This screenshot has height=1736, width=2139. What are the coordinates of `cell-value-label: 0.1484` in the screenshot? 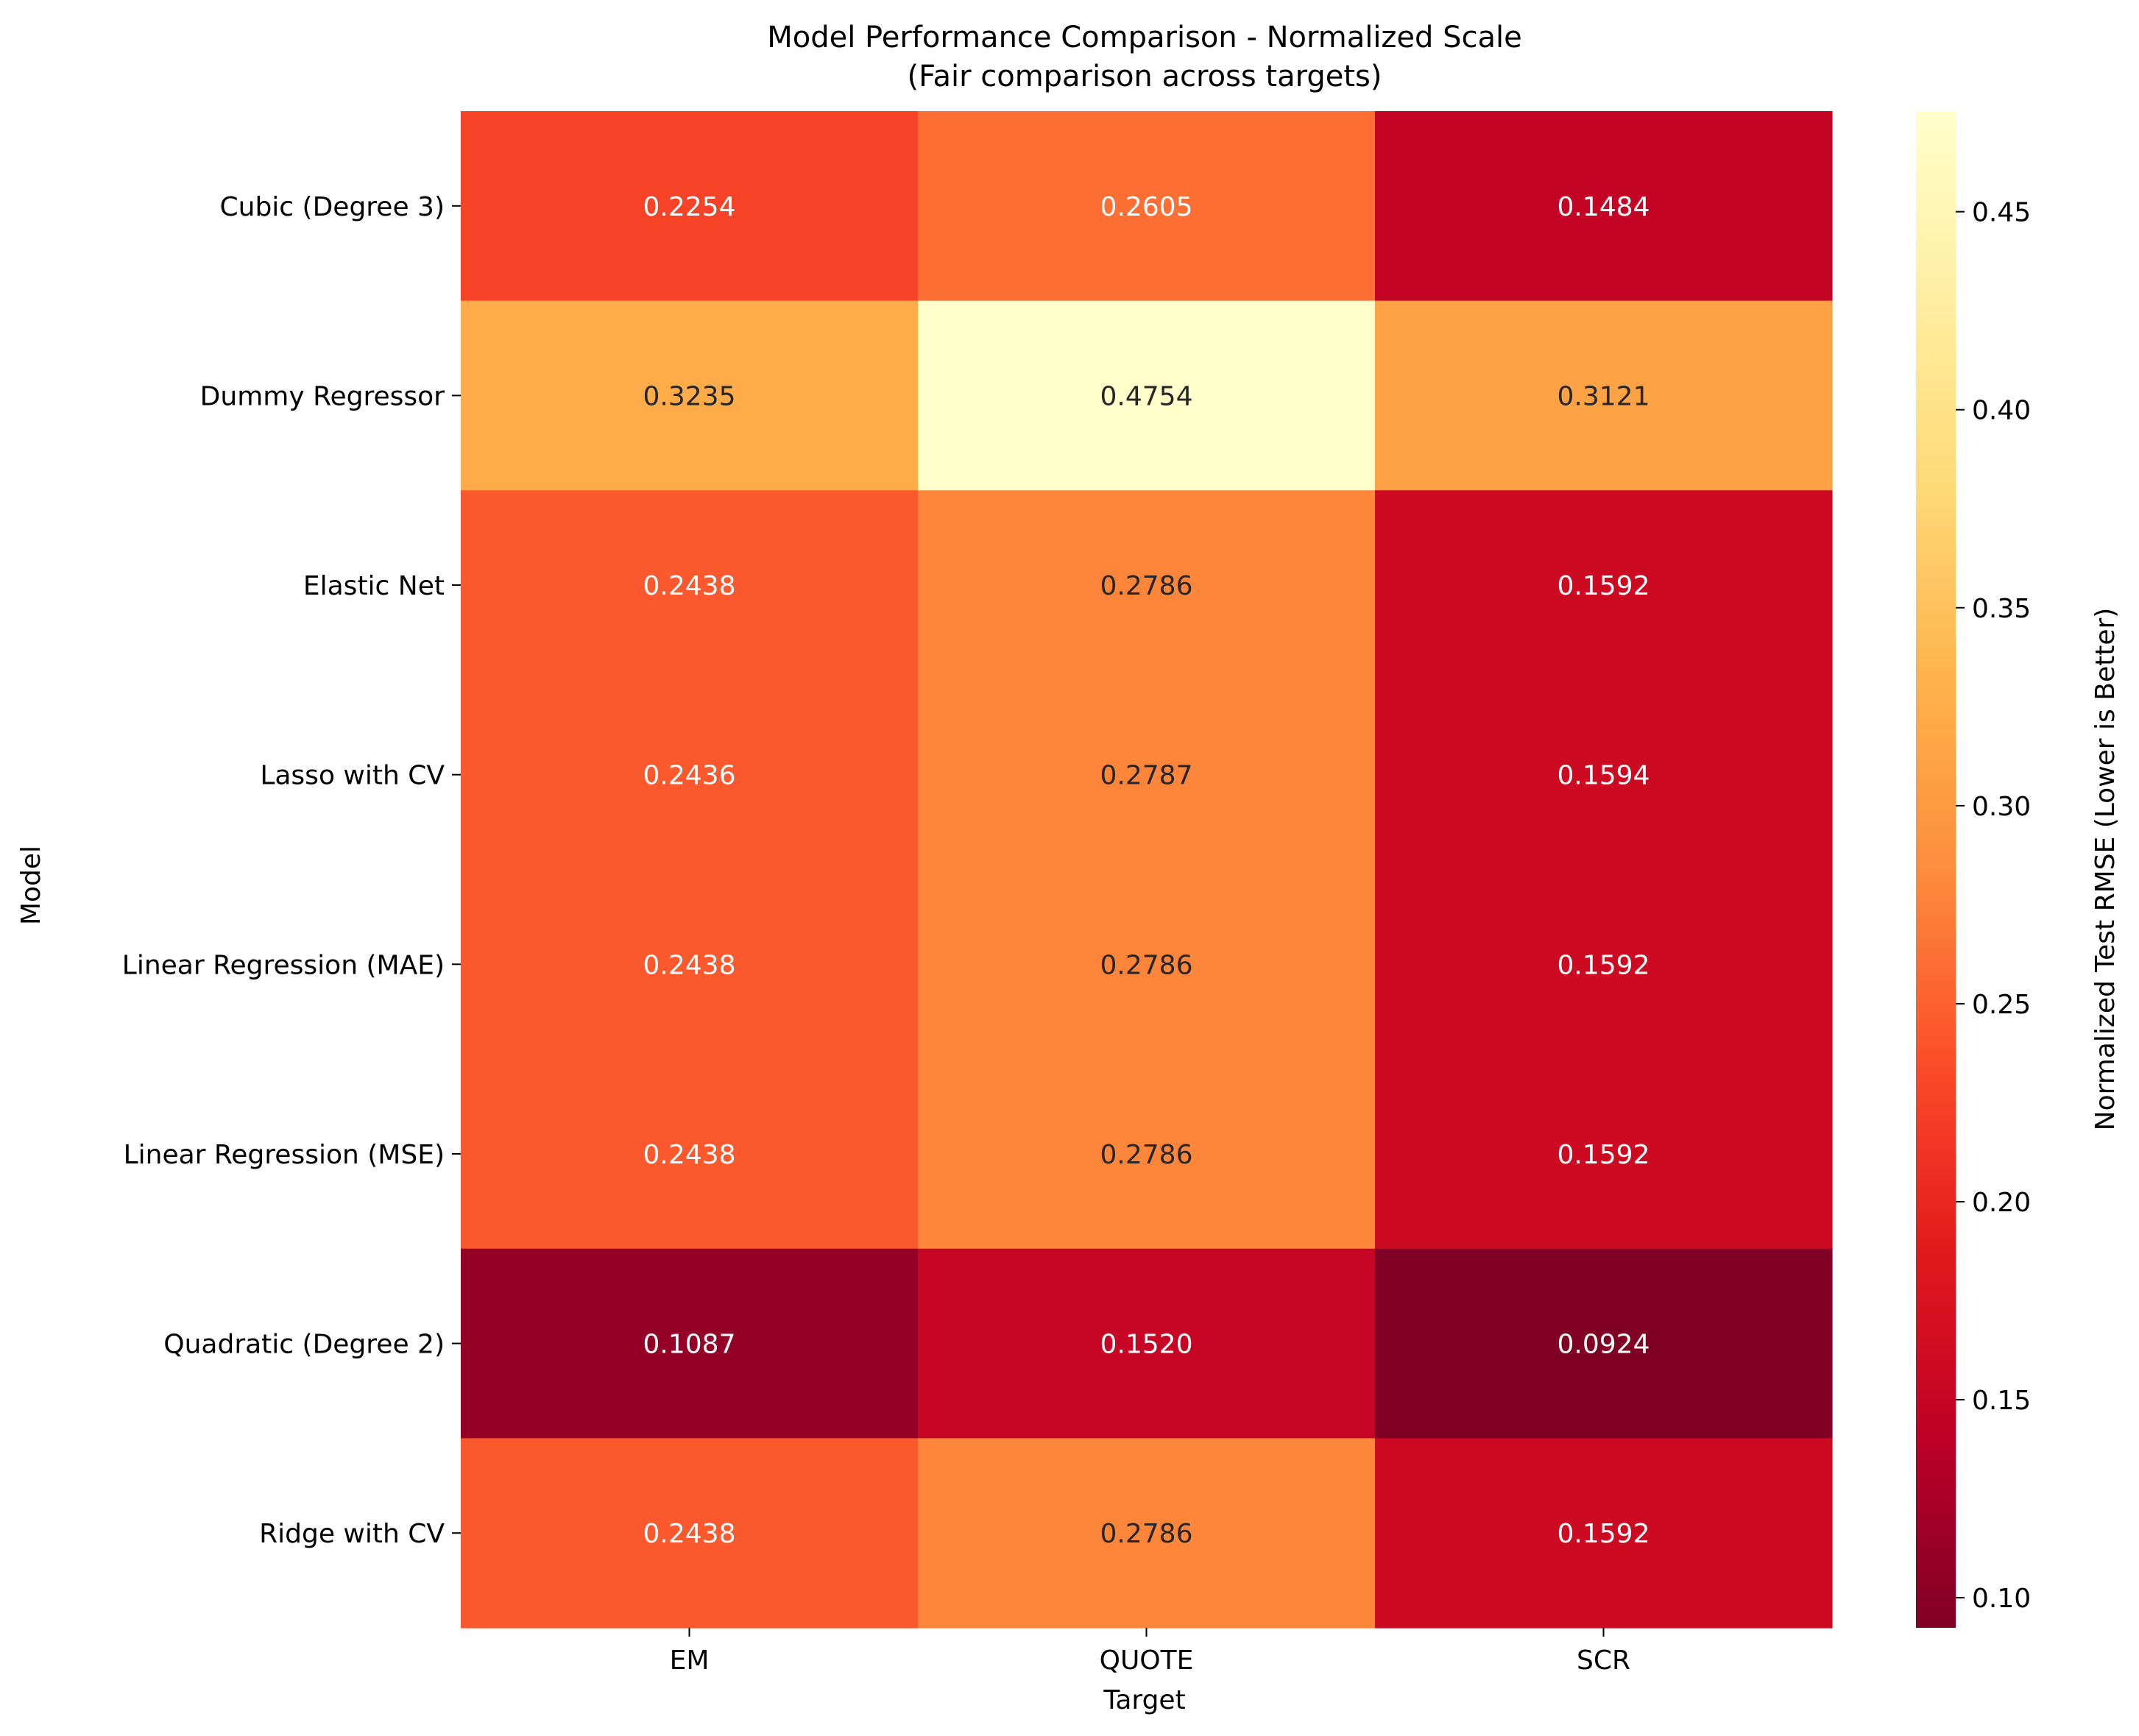 It's located at (1604, 207).